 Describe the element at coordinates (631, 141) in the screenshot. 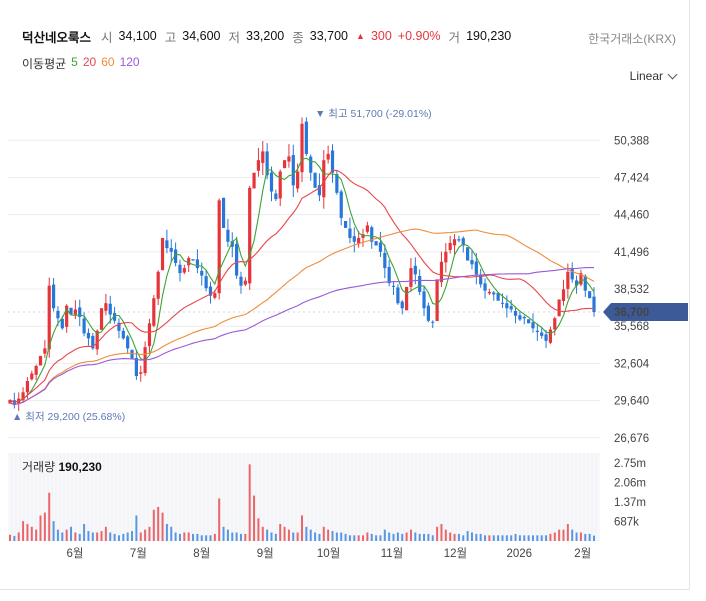

I see `y-tick-label: 50,388` at that location.